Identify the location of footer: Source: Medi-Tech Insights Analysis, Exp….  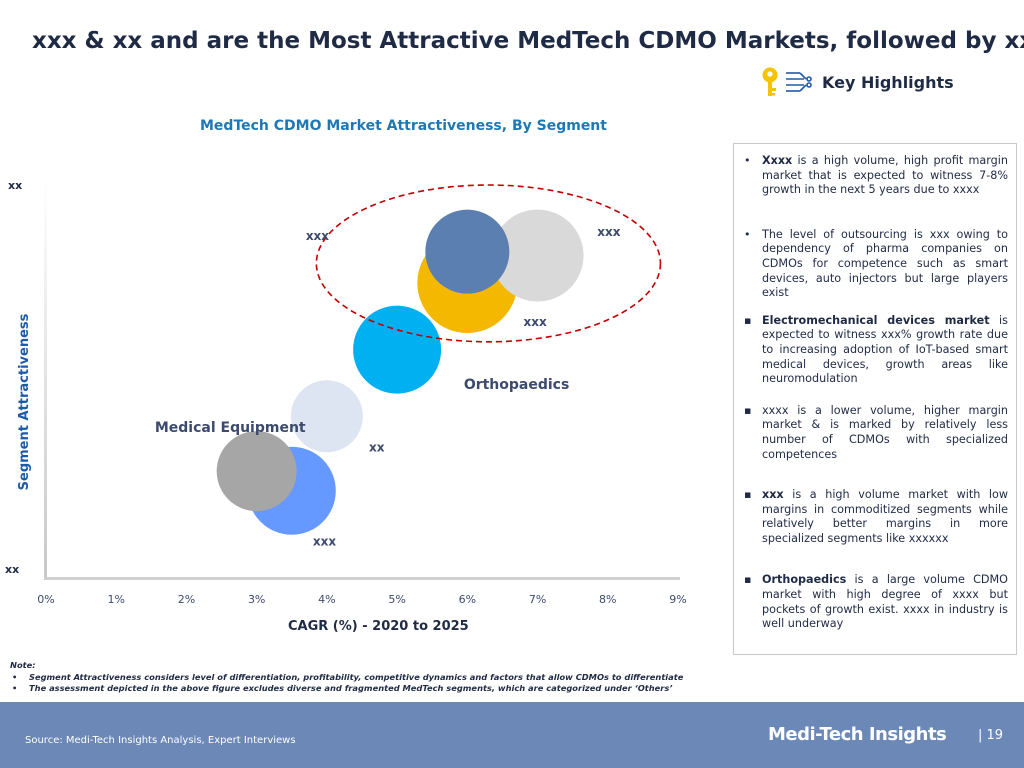
(512, 735).